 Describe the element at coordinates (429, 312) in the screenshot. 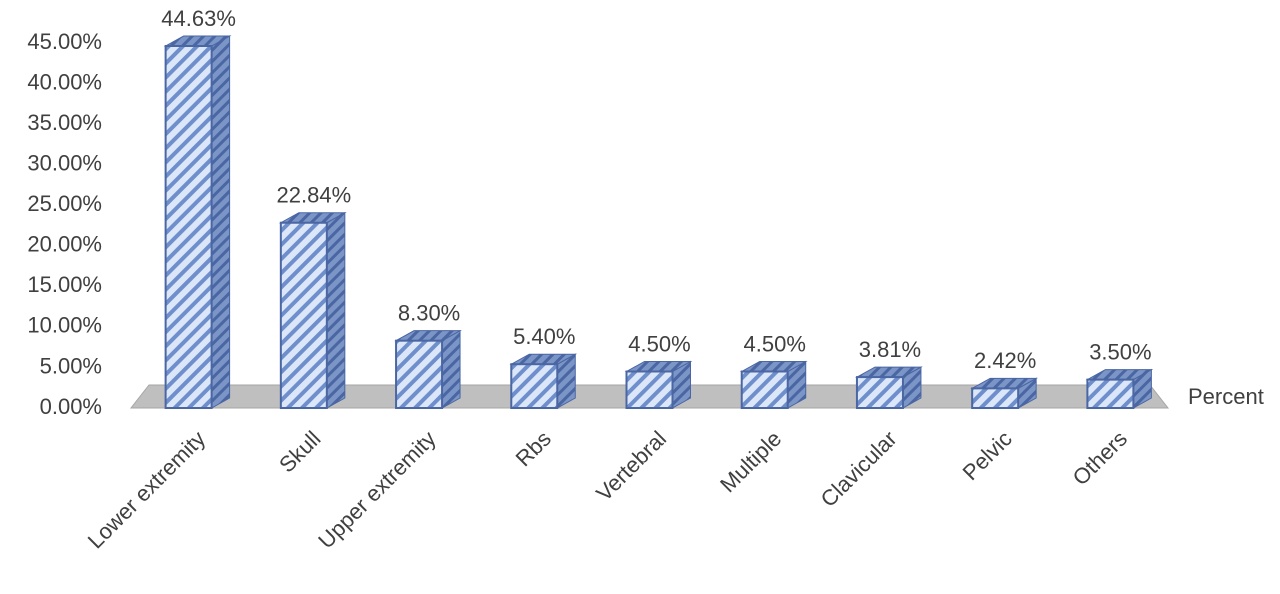

I see `value-label: 8.30%` at that location.